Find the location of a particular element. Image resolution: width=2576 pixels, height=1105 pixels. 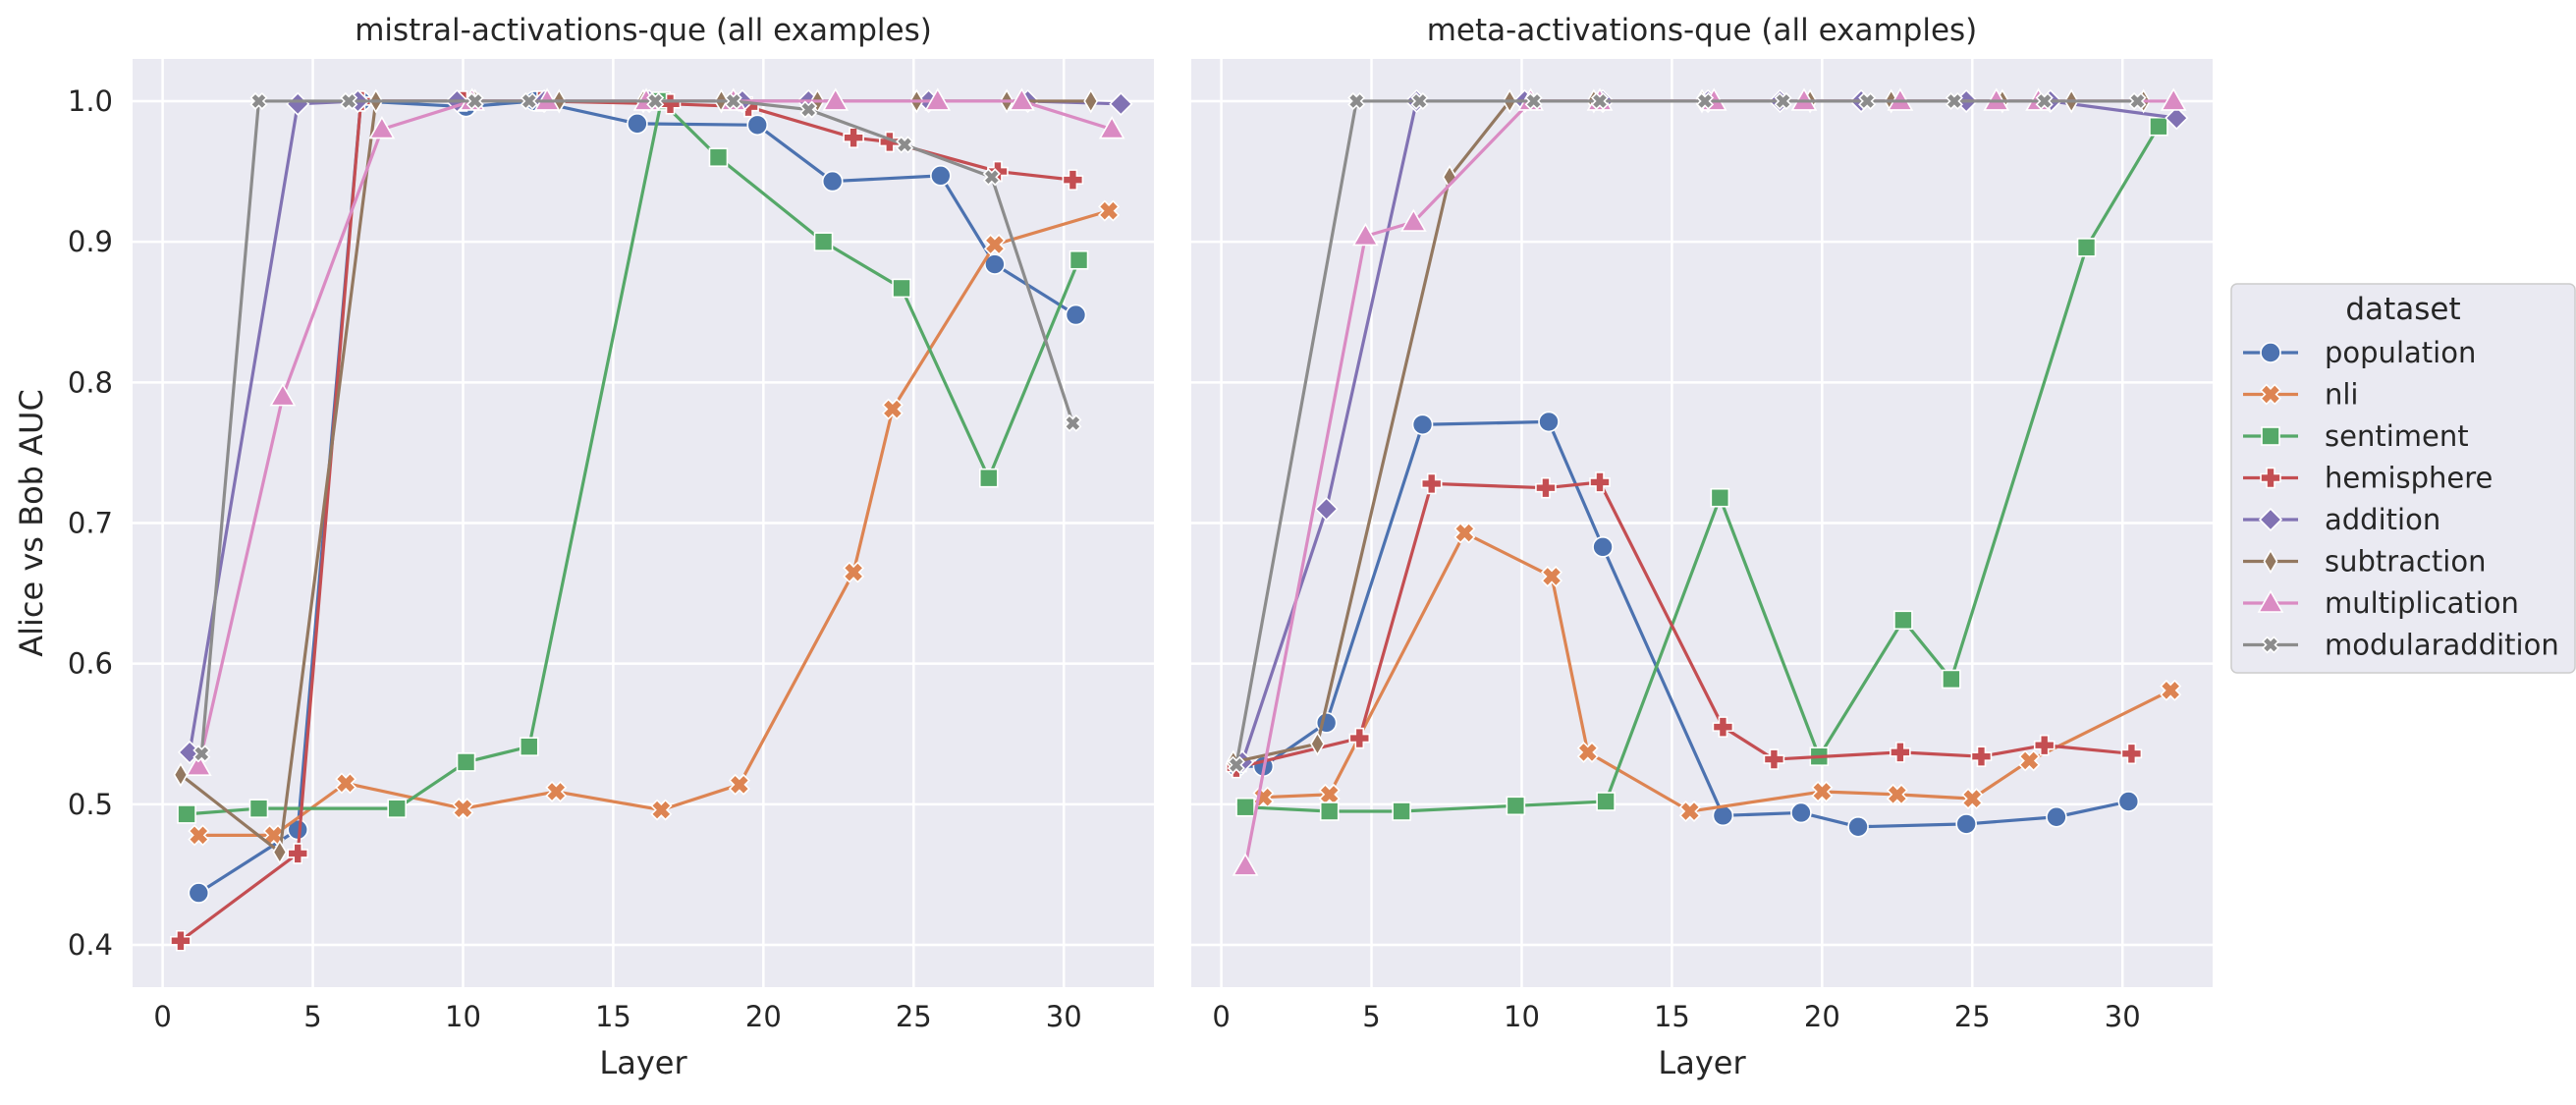

y-tick-label: 0.8 is located at coordinates (90, 382).